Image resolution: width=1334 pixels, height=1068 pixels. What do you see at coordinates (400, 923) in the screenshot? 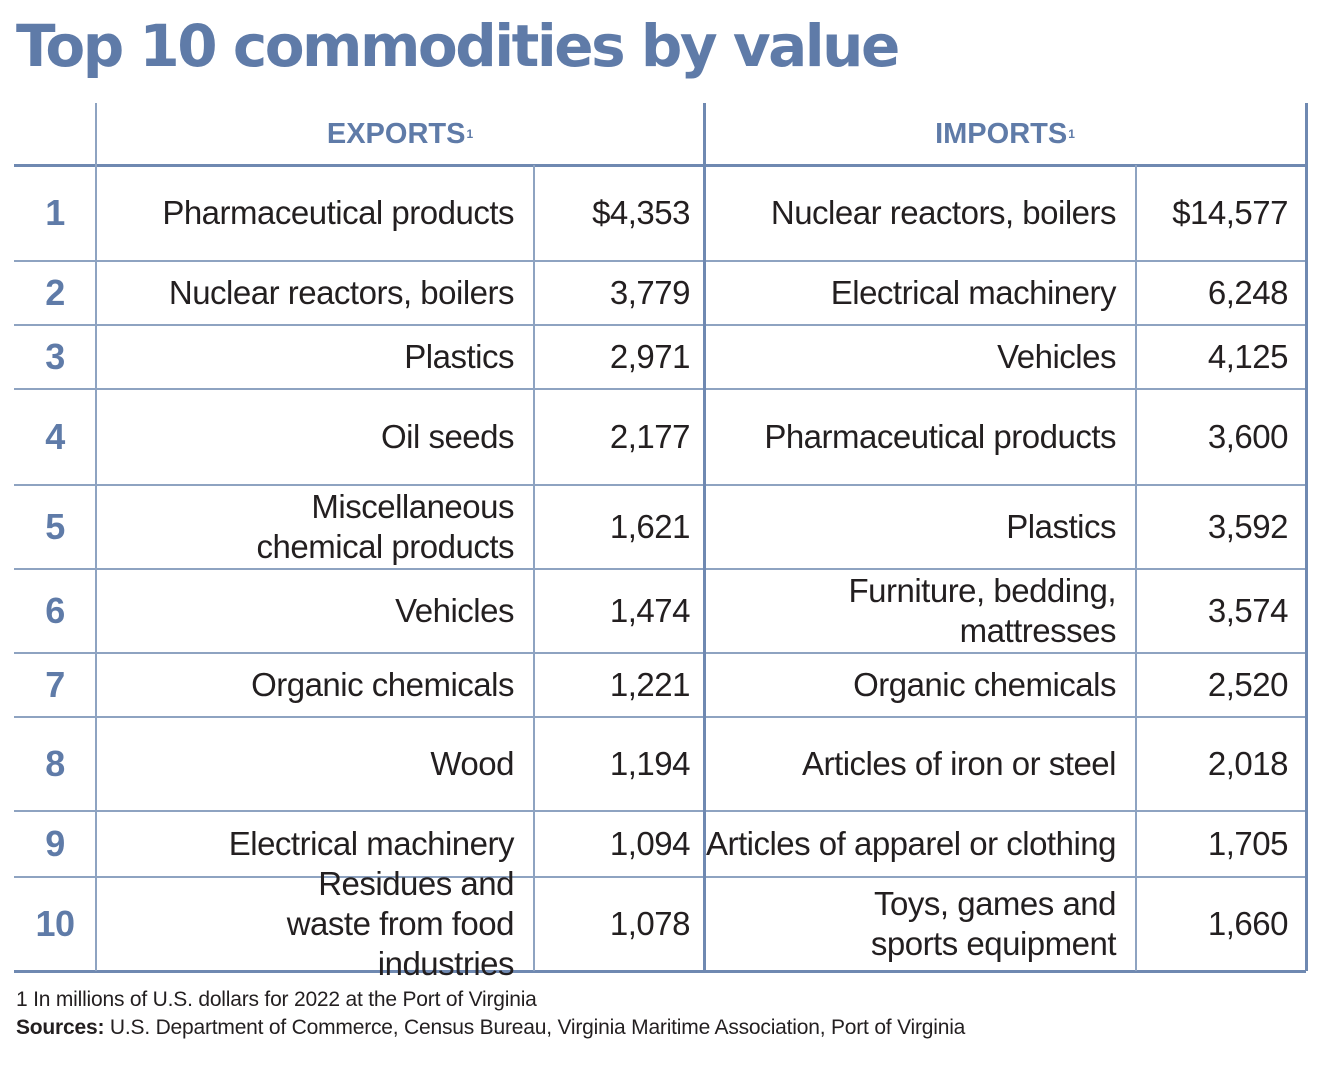
I see `export-name-cell: Residues and waste from food industries` at bounding box center [400, 923].